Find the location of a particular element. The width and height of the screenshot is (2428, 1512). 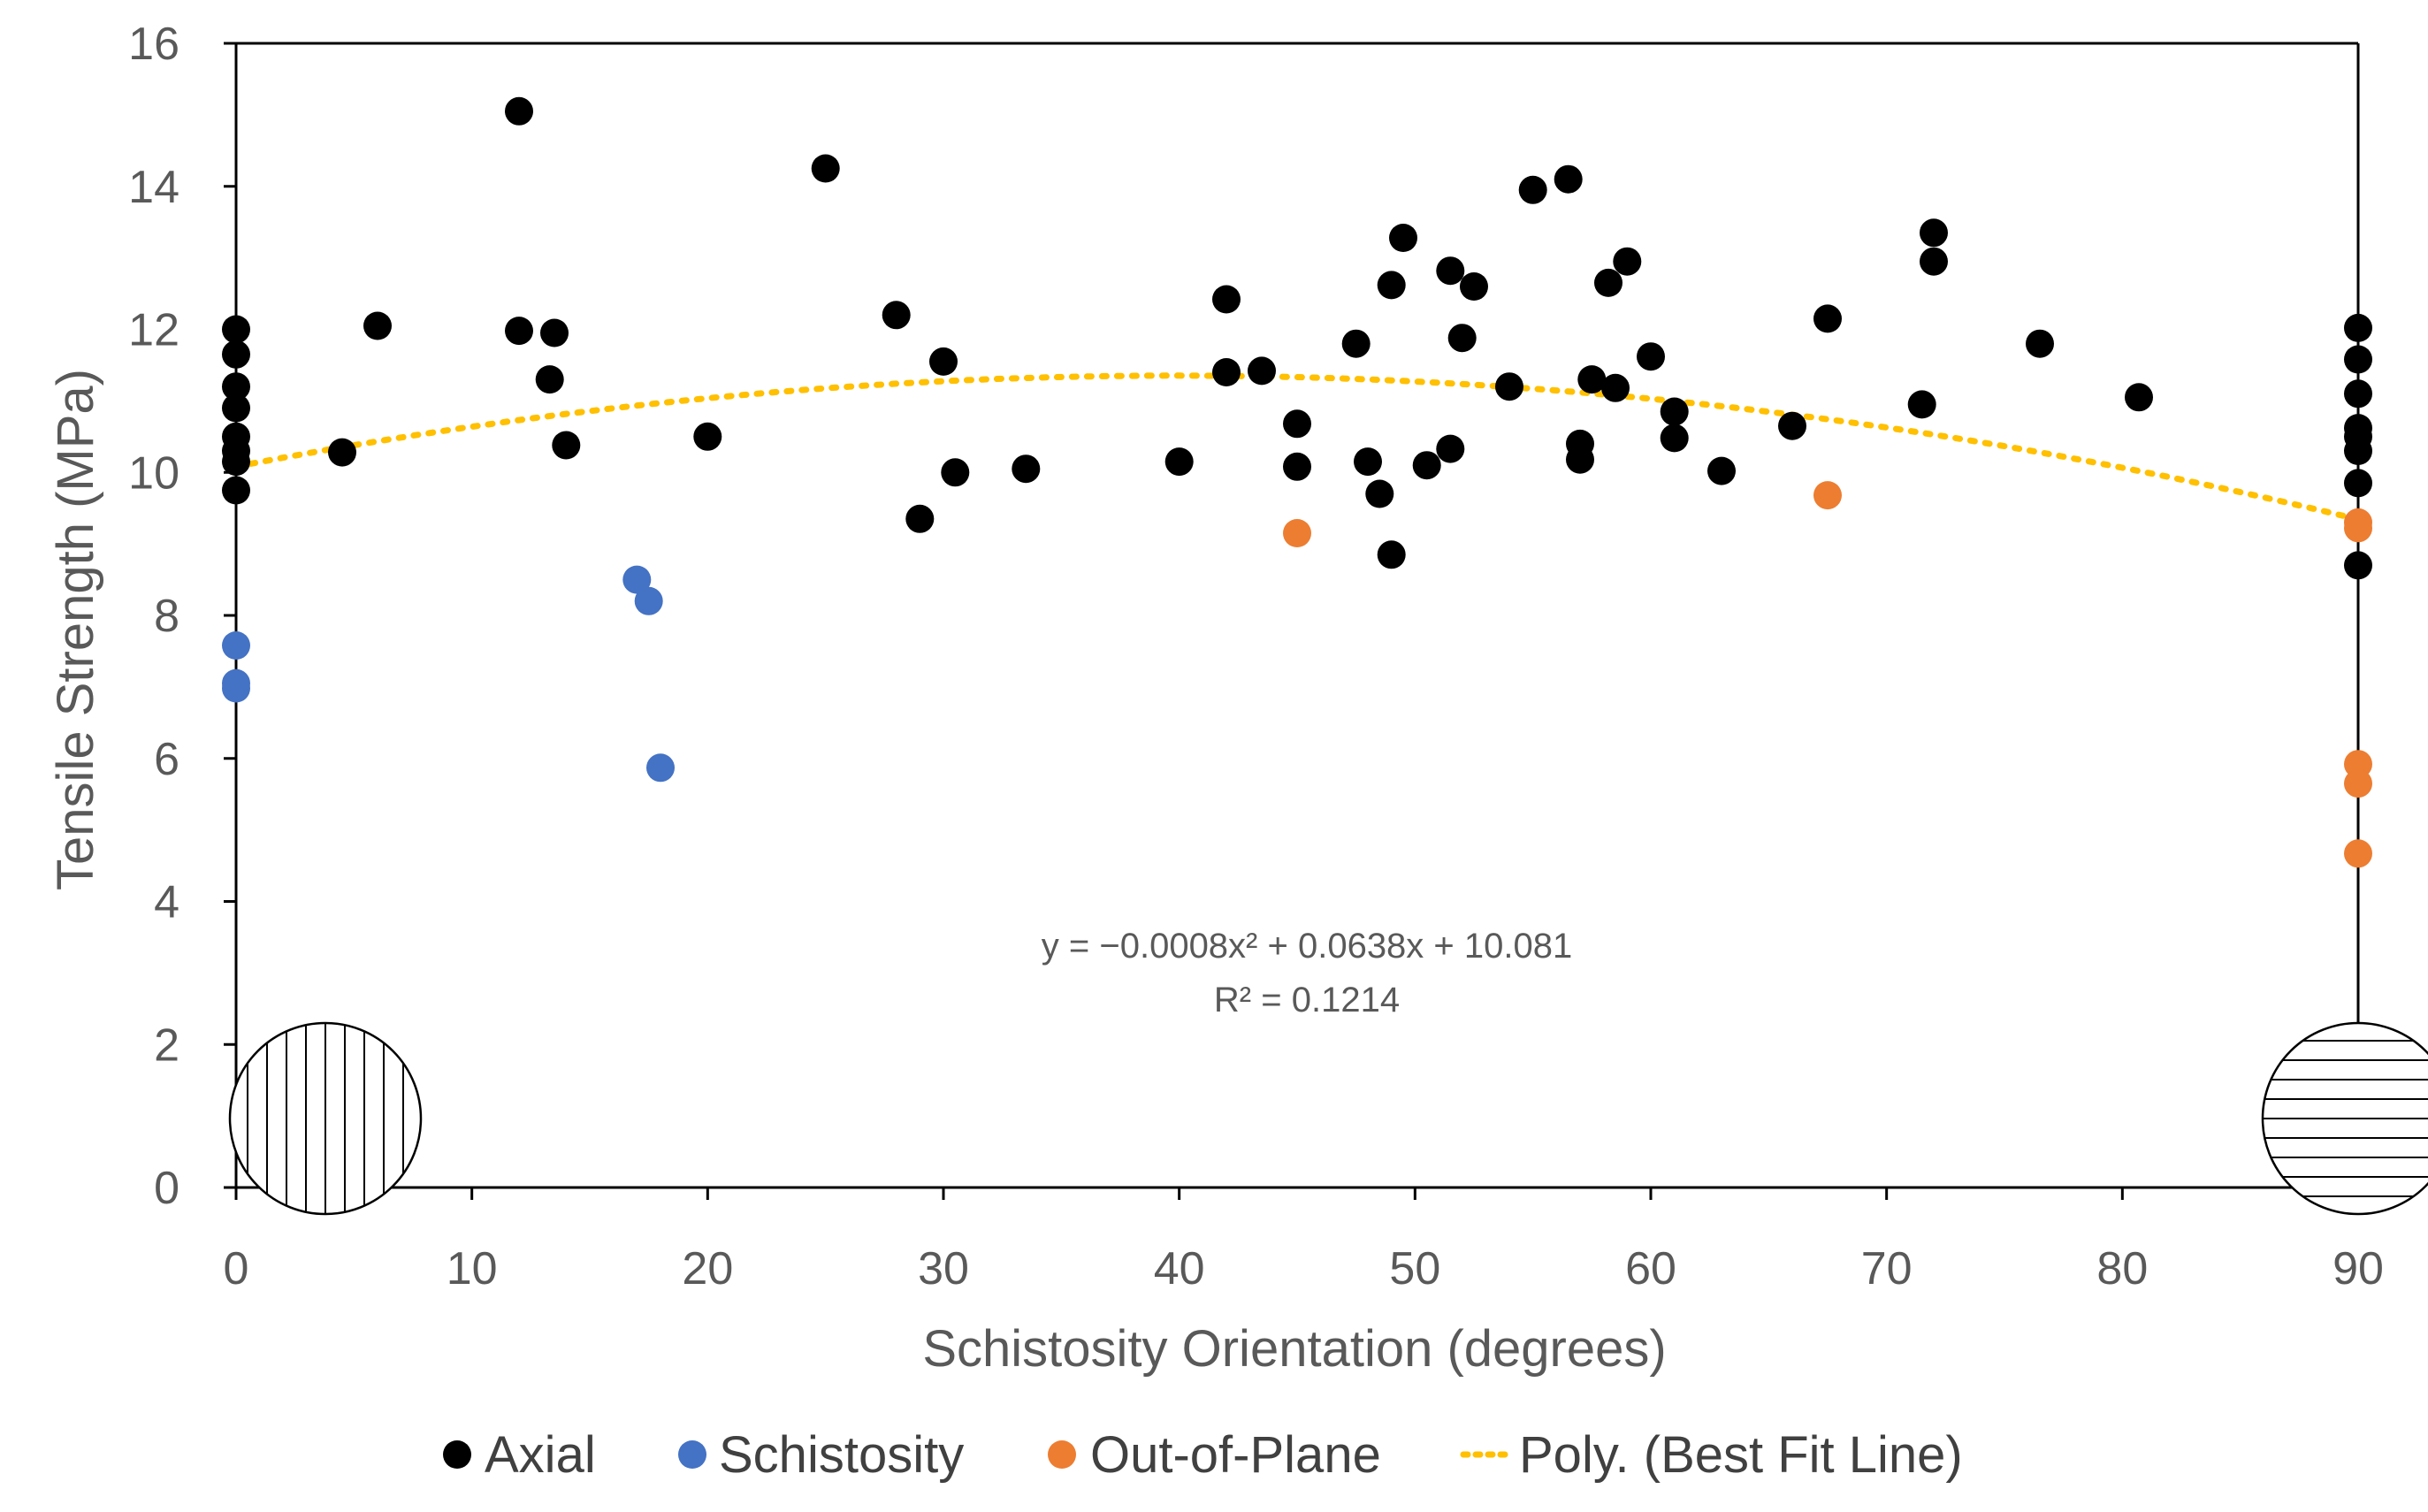

legend-marker-out-of-plane is located at coordinates (1062, 1454).